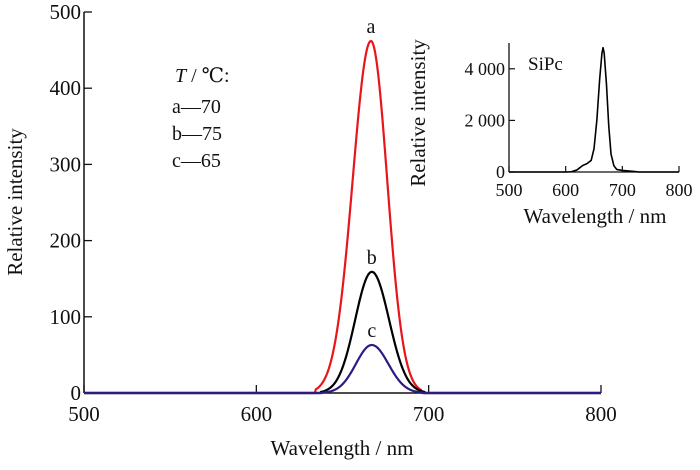 This screenshot has height=470, width=700. I want to click on legend-entry-a: a—70, so click(196, 107).